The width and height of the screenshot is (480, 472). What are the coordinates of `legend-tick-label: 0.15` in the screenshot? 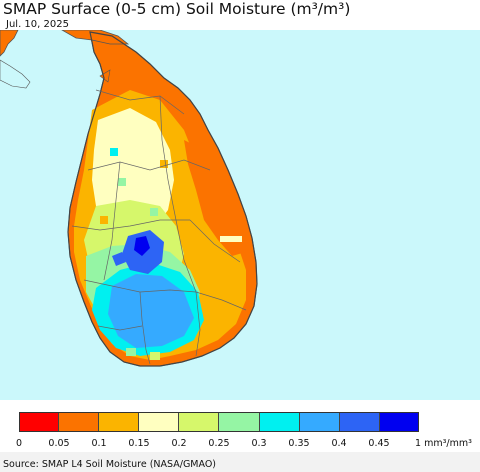 It's located at (139, 443).